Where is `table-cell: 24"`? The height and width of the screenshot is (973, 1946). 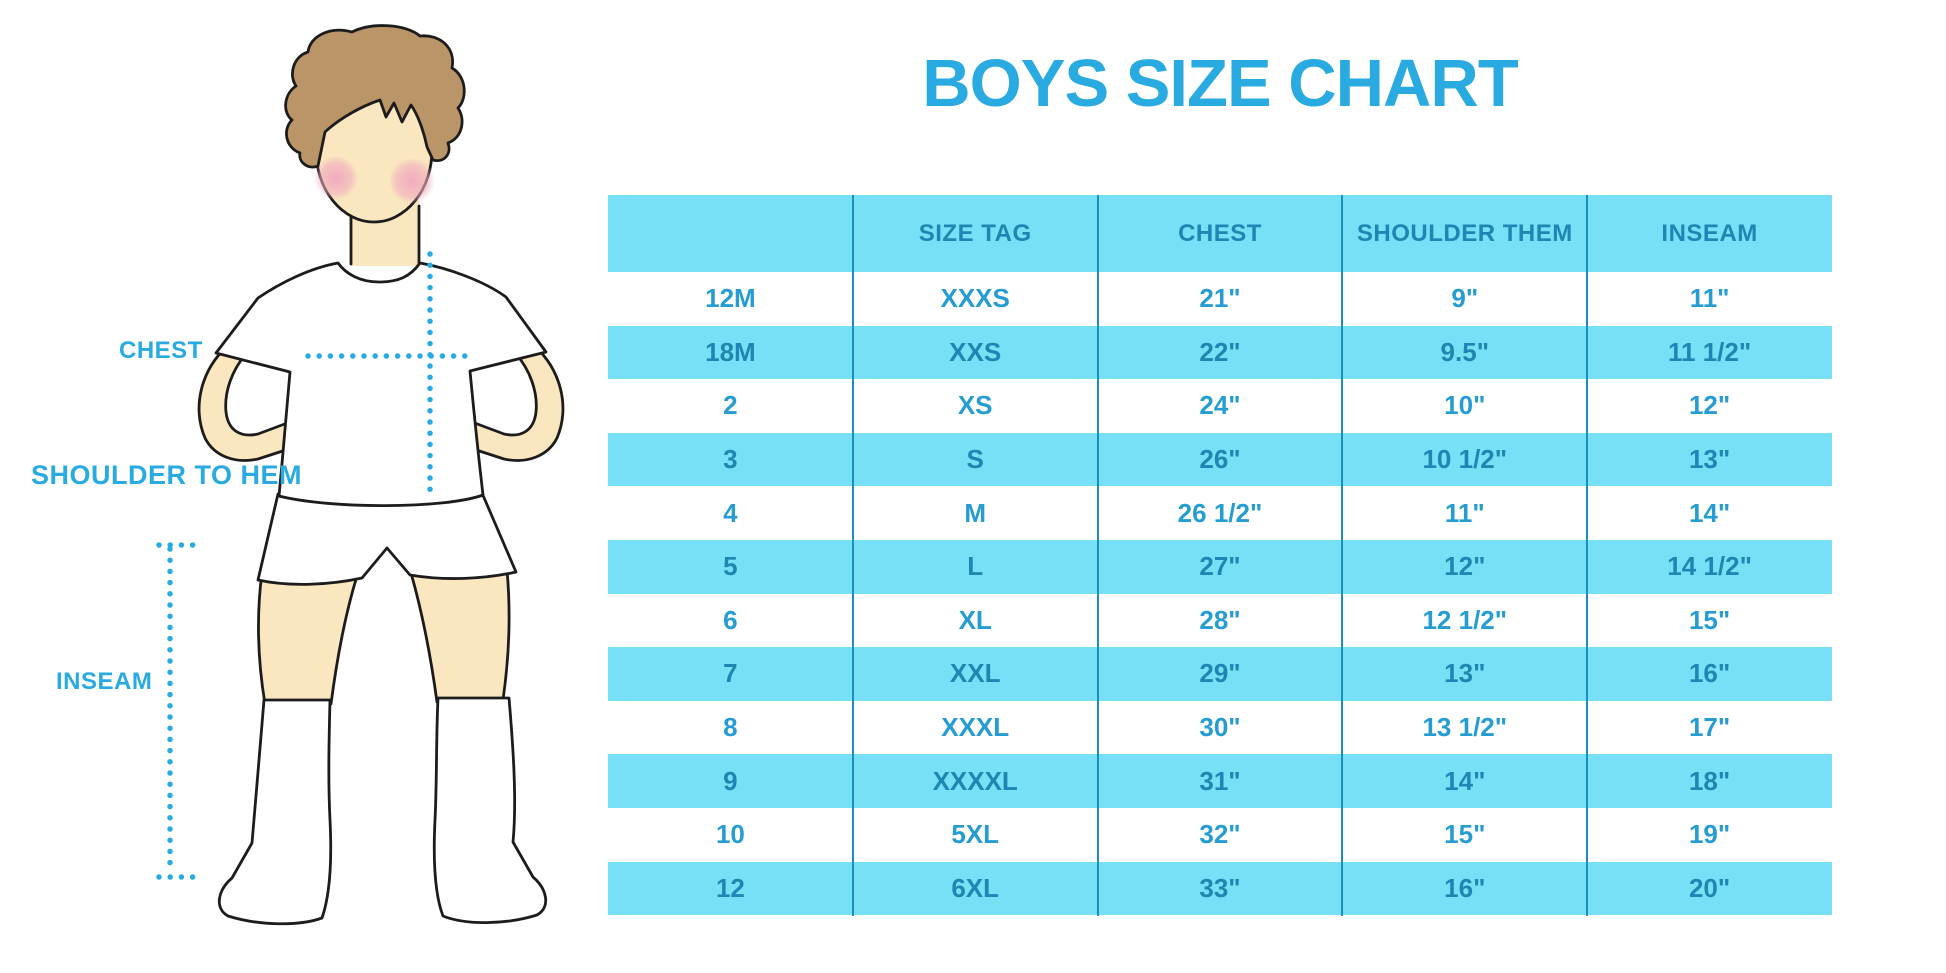 table-cell: 24" is located at coordinates (1220, 405).